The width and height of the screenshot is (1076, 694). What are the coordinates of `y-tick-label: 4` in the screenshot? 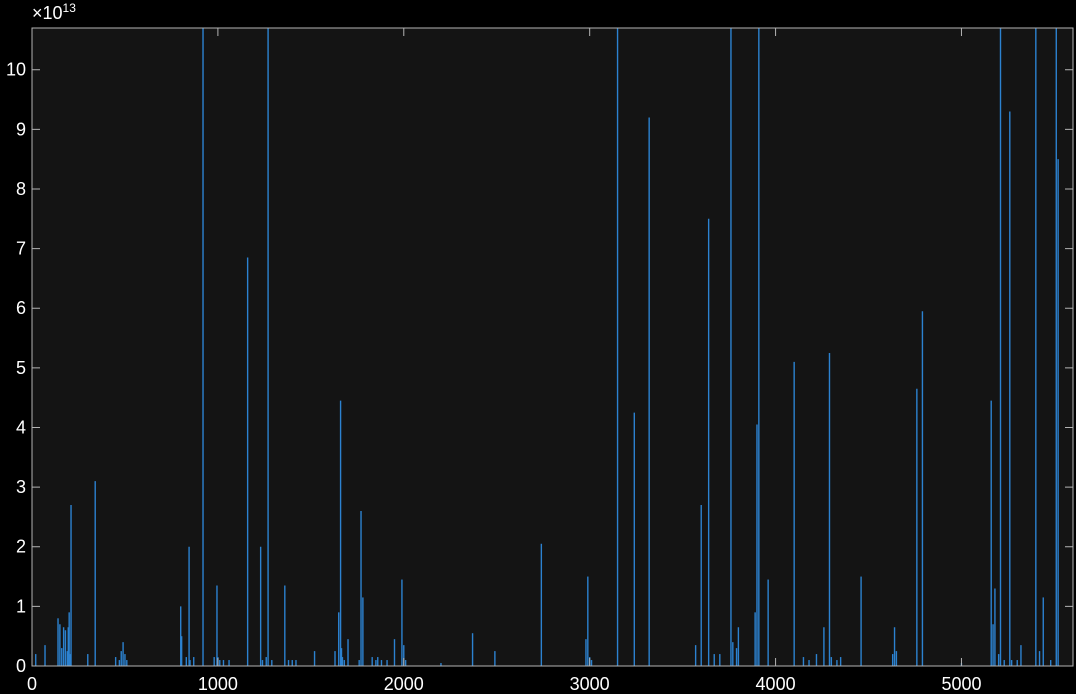 It's located at (21, 427).